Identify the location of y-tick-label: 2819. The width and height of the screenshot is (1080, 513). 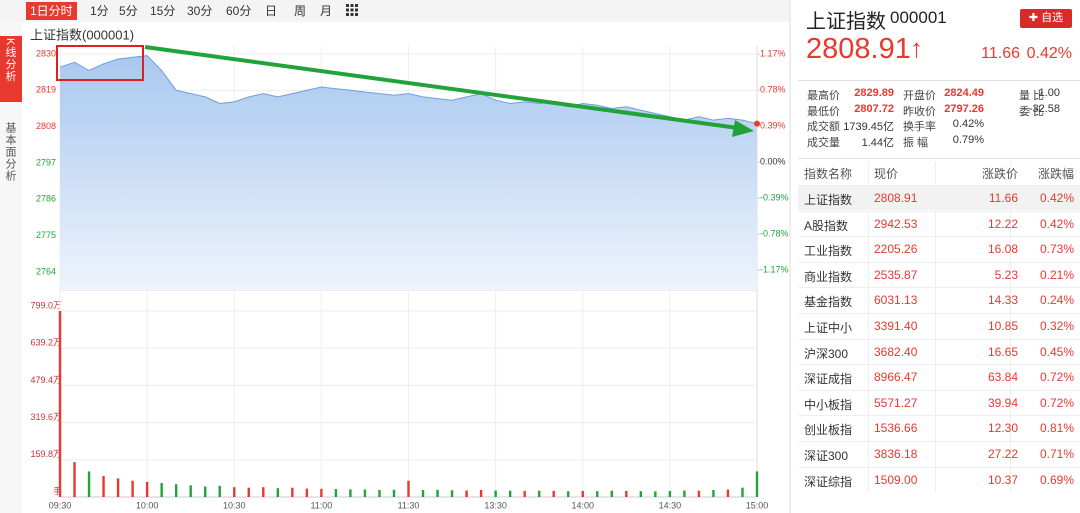
(46, 90).